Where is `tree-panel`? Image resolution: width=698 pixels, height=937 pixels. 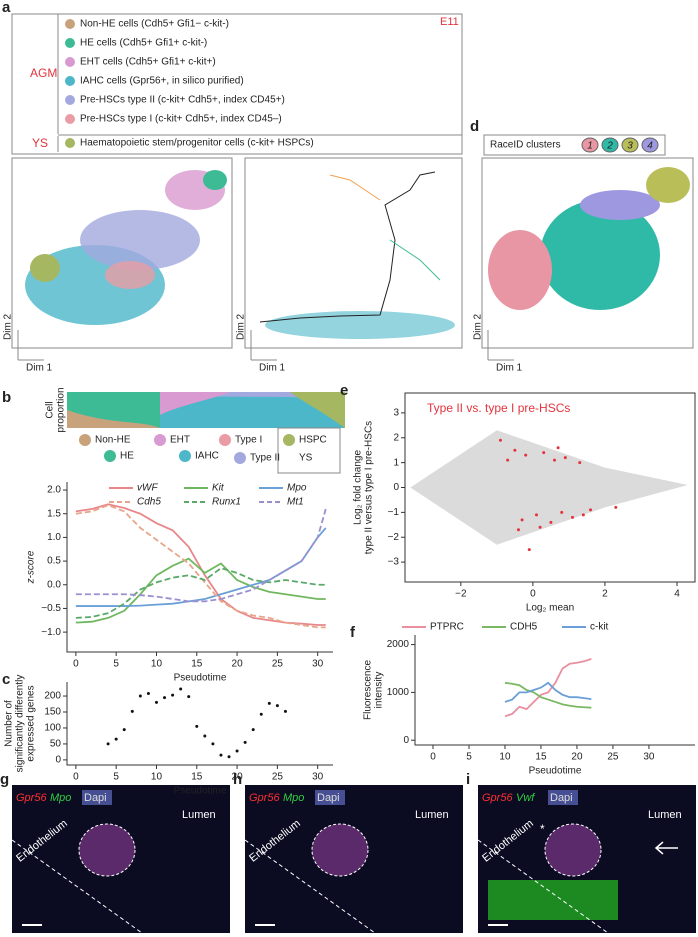
tree-panel is located at coordinates (353, 253).